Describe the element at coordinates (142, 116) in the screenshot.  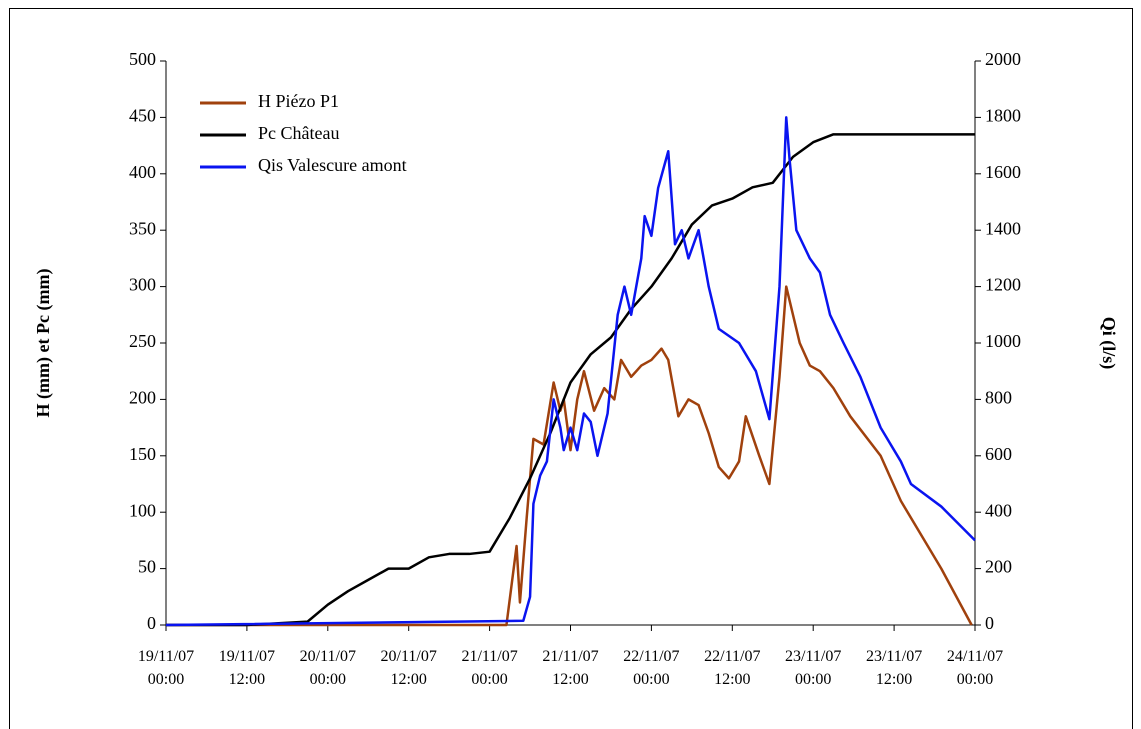
I see `y-tick-label: 450` at that location.